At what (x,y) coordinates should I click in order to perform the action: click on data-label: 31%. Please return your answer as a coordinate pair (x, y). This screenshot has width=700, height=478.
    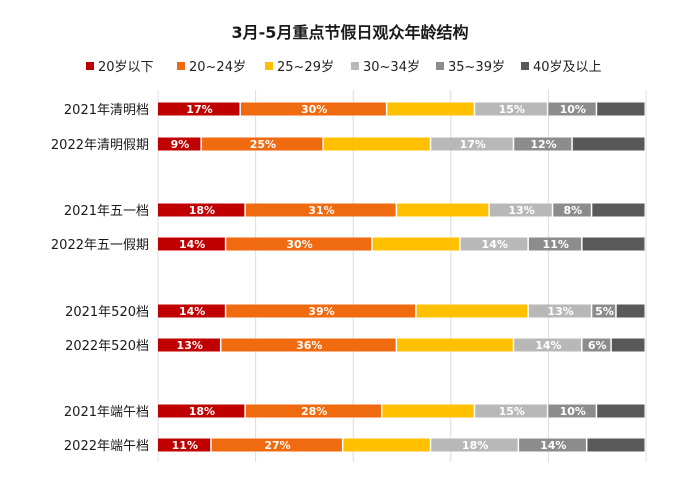
    Looking at the image, I should click on (321, 210).